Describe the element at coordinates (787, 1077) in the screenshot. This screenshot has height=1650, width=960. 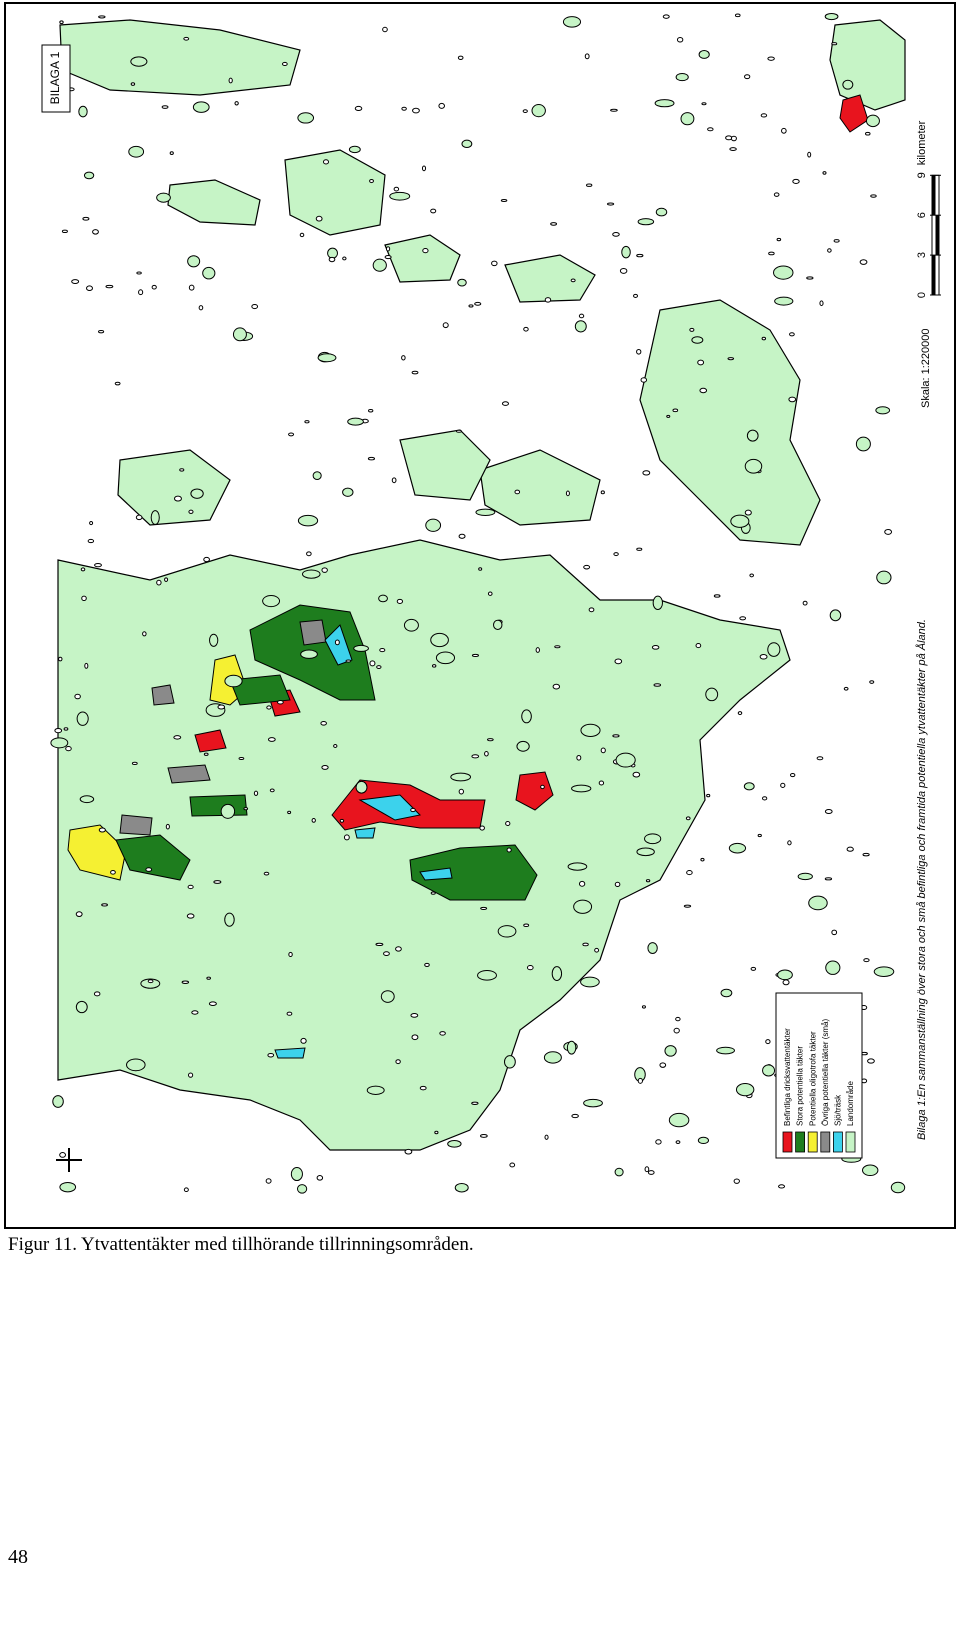
I see `legend-label: Befintliga dricksvattentäkter` at that location.